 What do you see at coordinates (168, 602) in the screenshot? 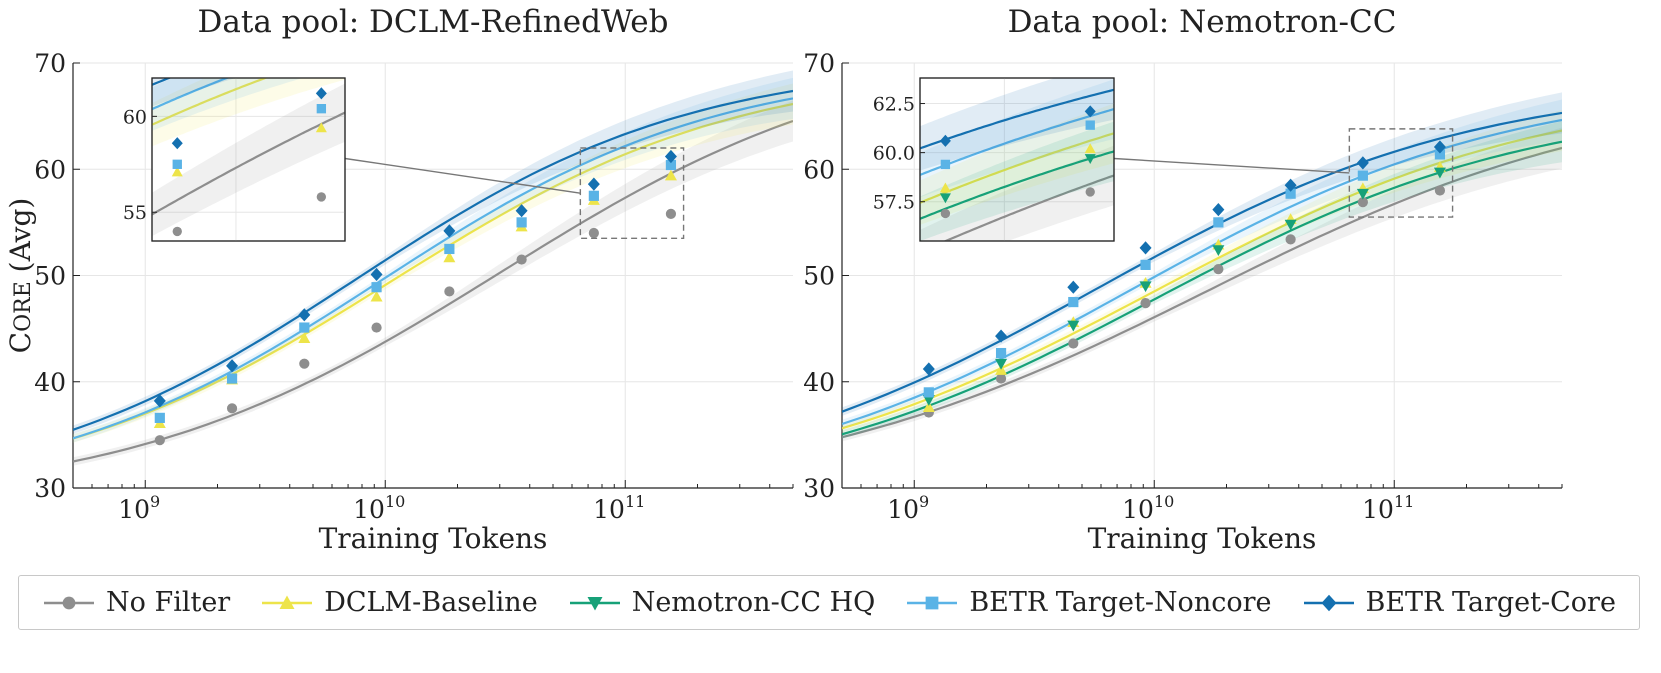
I see `legend-label-no-filter: No Filter` at bounding box center [168, 602].